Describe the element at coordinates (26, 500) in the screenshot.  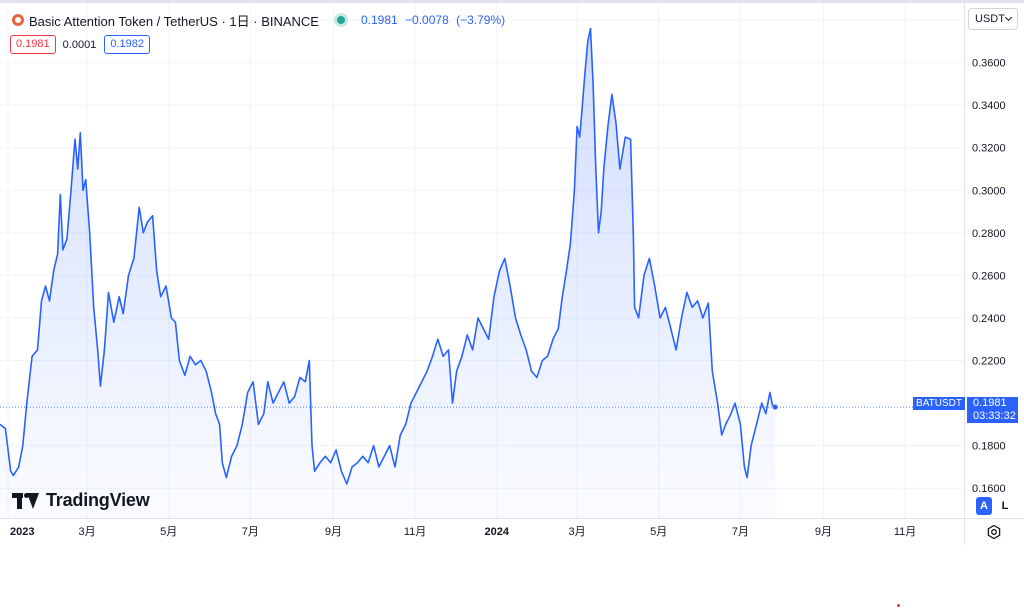
I see `tradingview-logo-icon` at that location.